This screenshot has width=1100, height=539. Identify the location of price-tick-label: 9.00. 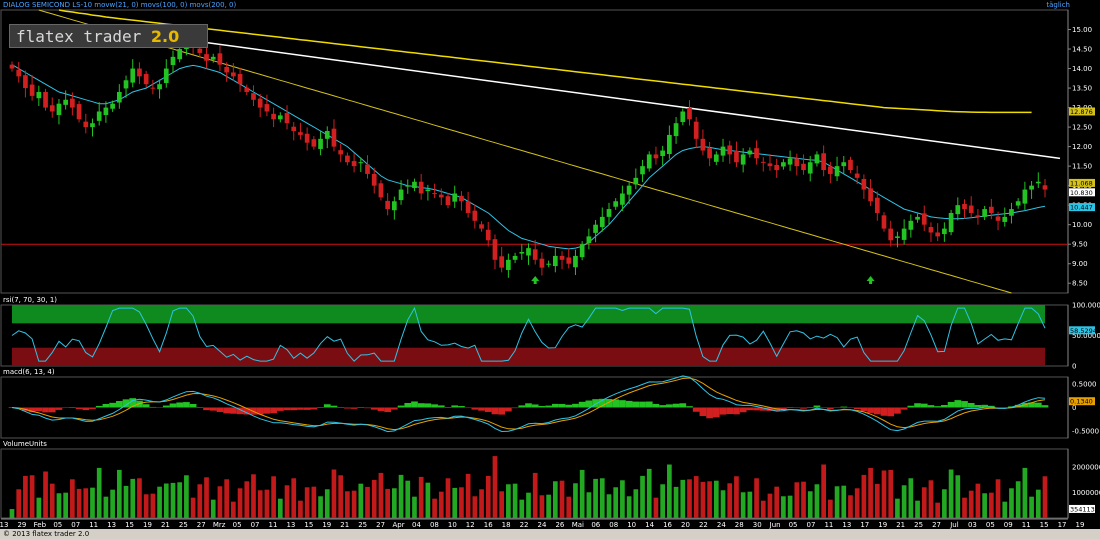
(1080, 264).